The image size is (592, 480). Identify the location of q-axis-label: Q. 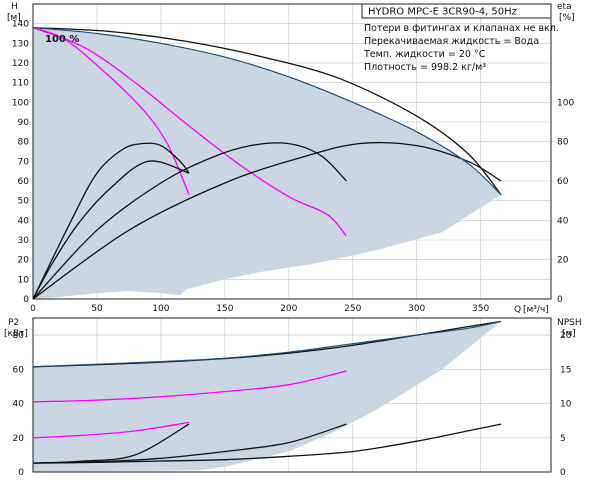
(517, 310).